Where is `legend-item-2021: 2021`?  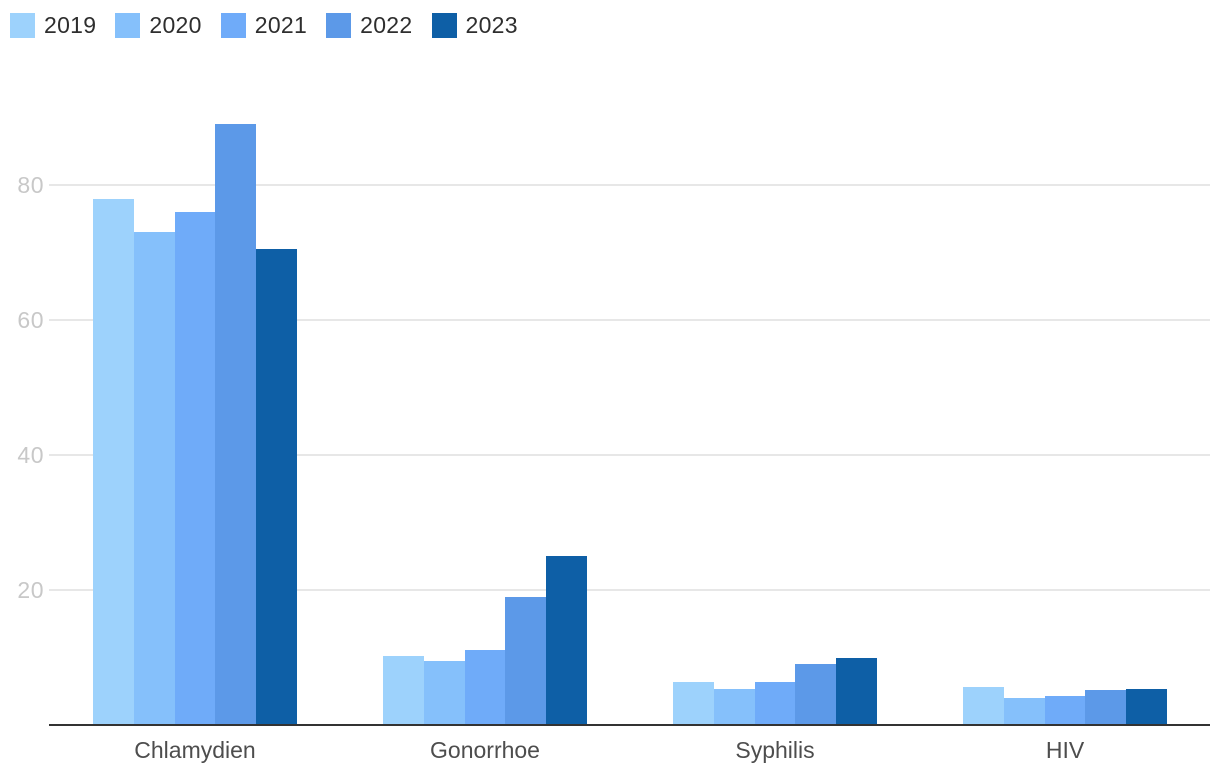 legend-item-2021: 2021 is located at coordinates (264, 25).